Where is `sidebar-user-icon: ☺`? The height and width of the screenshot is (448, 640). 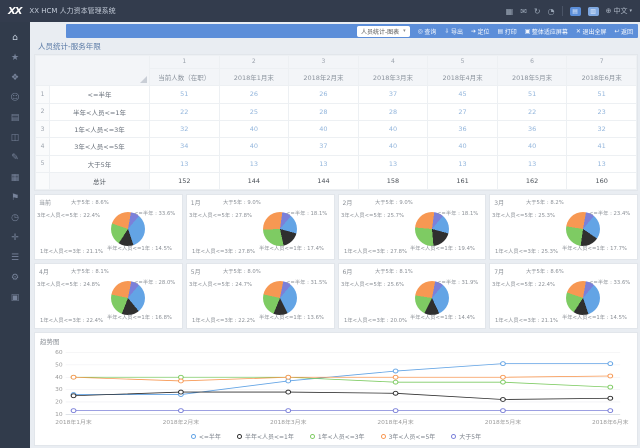
sidebar-user-icon: ☺ is located at coordinates (15, 98).